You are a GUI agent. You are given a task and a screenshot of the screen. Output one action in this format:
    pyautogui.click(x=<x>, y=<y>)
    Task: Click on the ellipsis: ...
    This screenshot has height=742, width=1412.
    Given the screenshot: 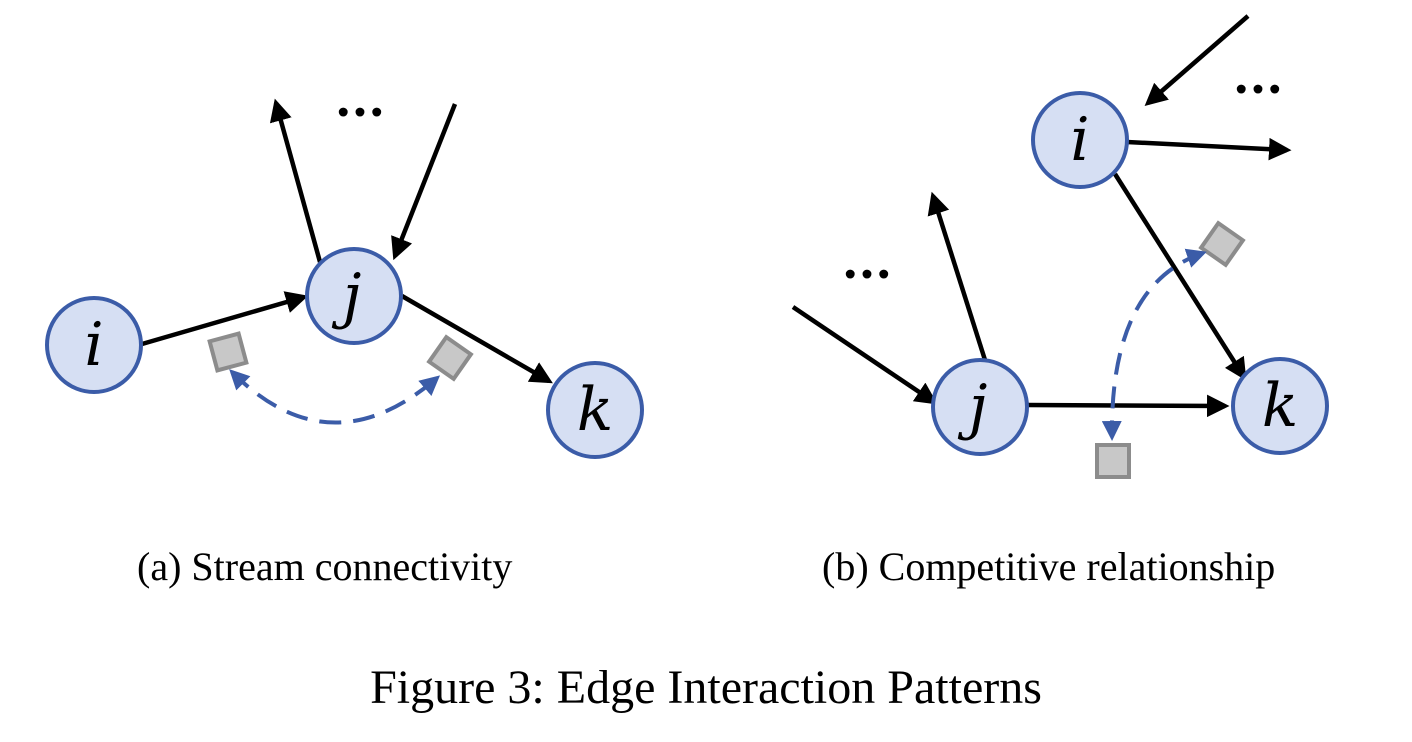 What is the action you would take?
    pyautogui.click(x=360, y=100)
    